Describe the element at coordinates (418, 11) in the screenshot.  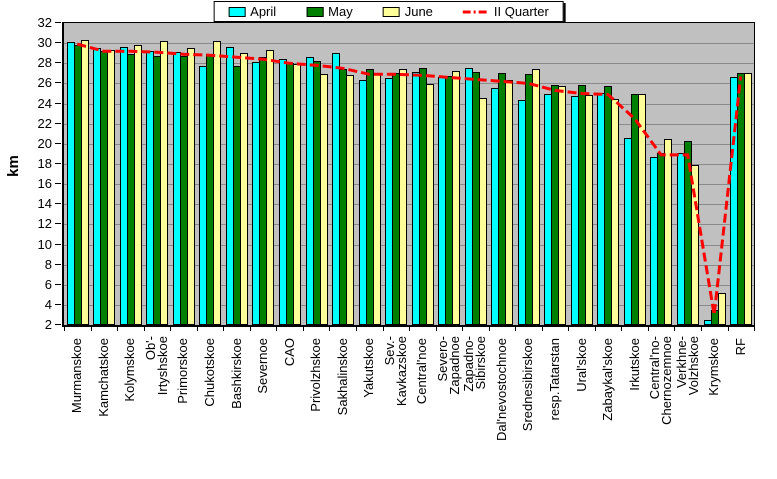
I see `legend-label: June` at that location.